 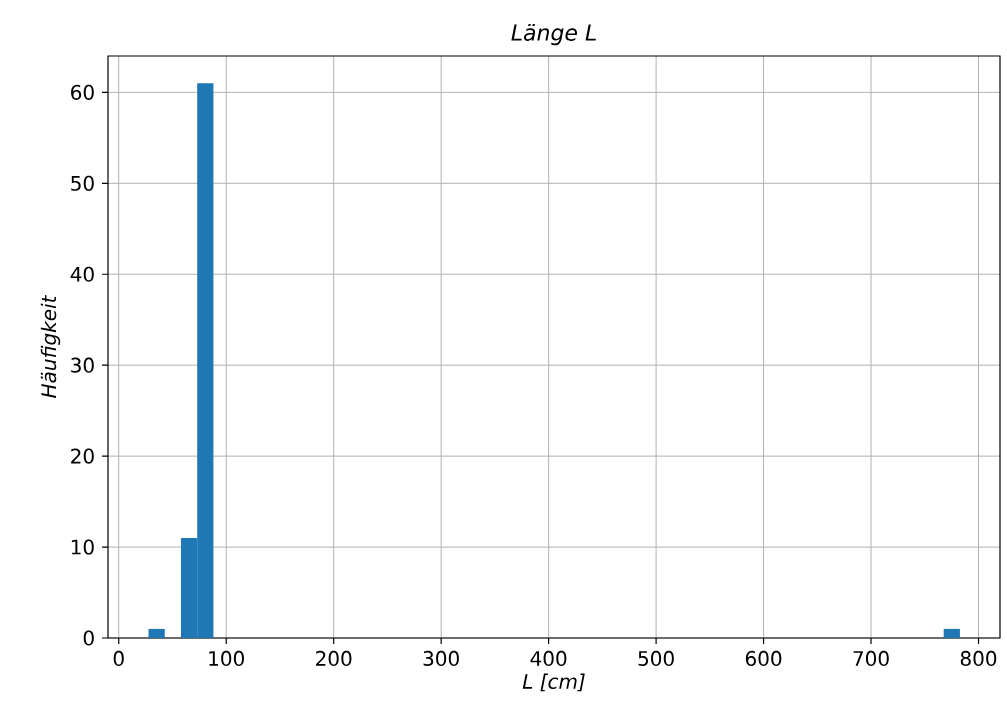 What do you see at coordinates (88, 638) in the screenshot?
I see `y-tick-label: 0` at bounding box center [88, 638].